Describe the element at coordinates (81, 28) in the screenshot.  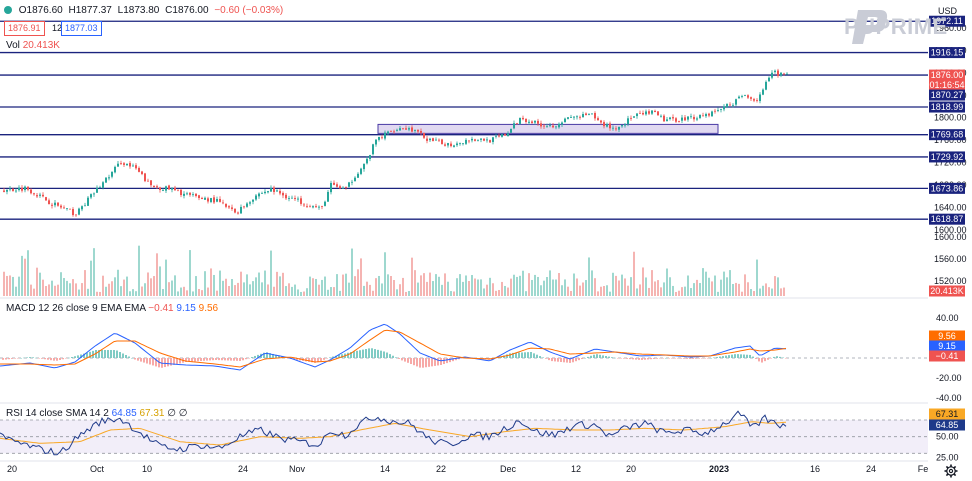
I see `buy-price-button: 1877.03` at that location.